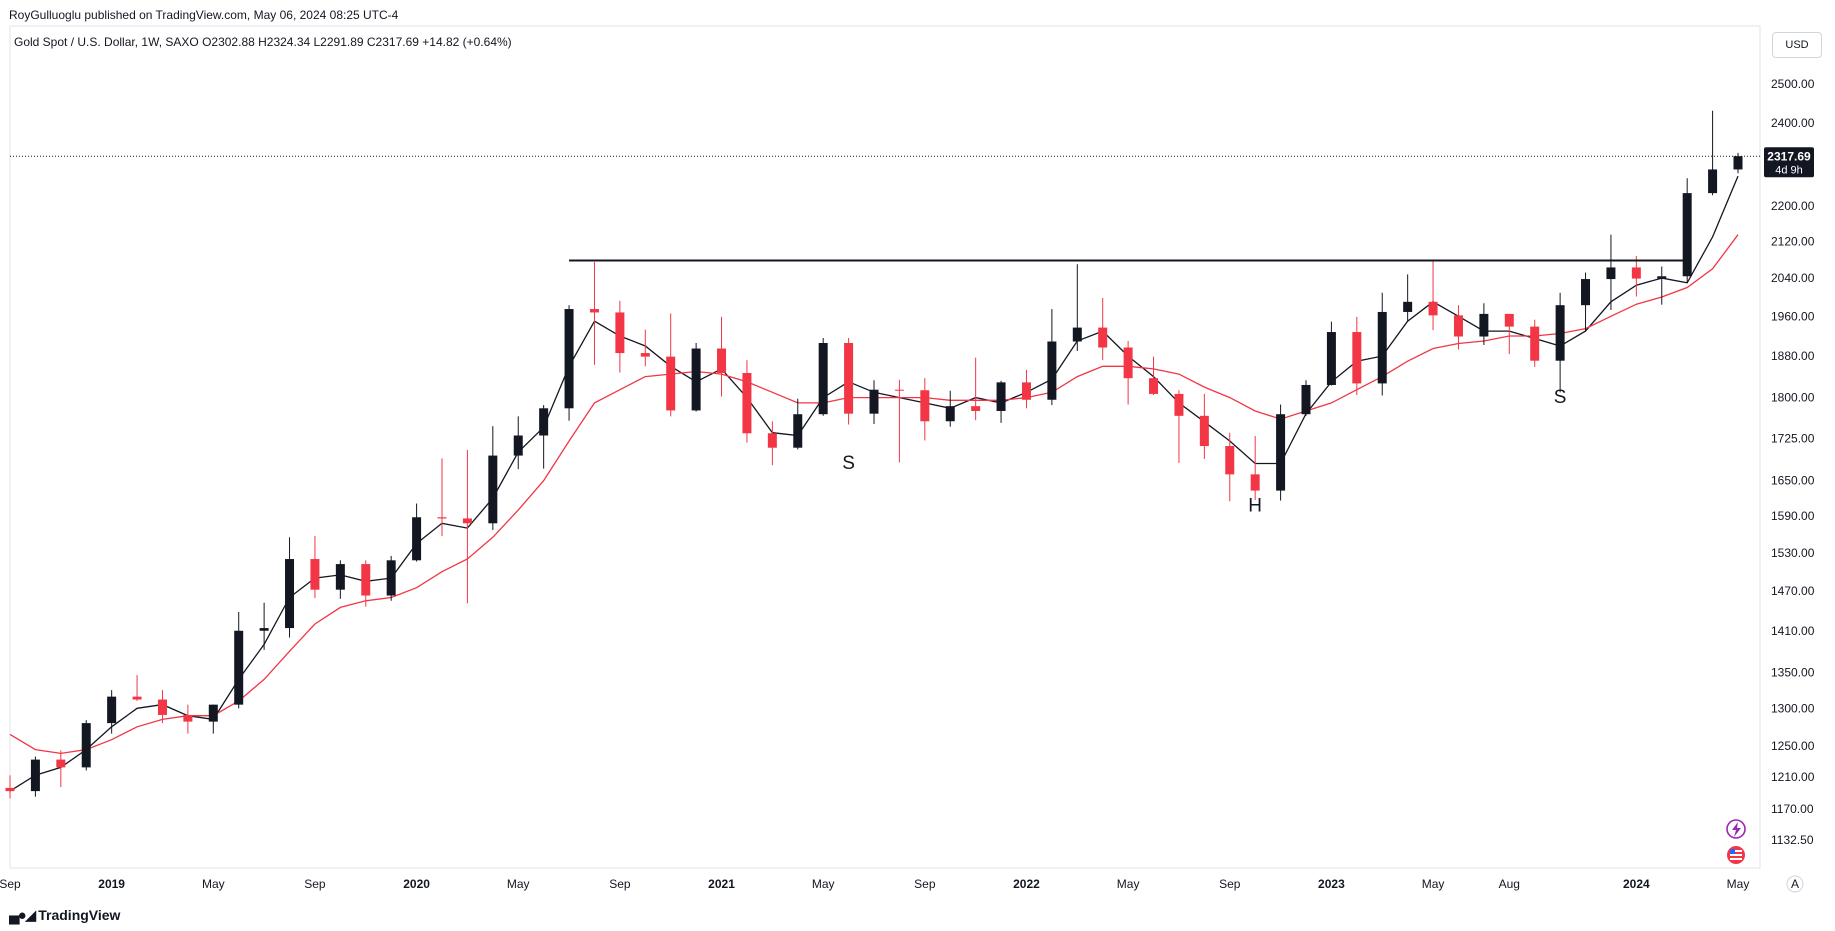  I want to click on pattern-label: S, so click(1560, 397).